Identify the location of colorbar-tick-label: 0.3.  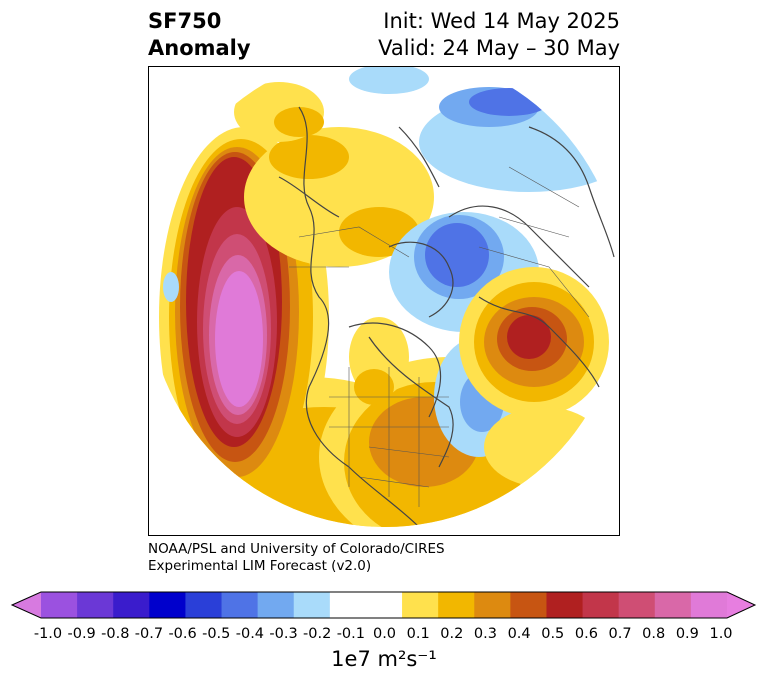
(485, 634).